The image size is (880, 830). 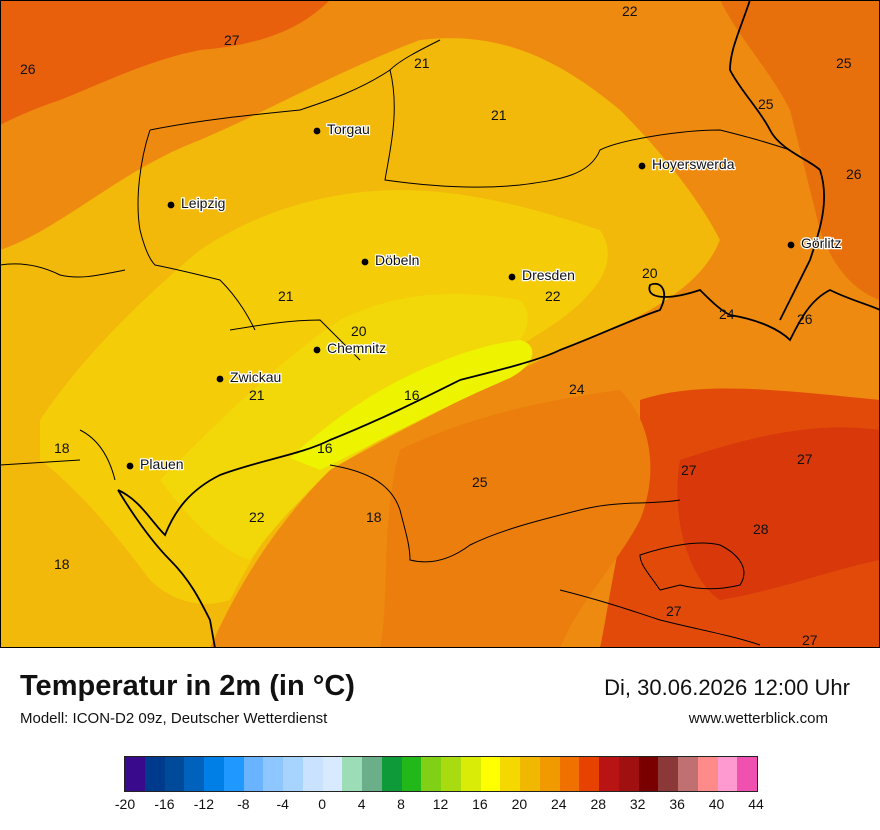 I want to click on temp-zone-25-s, so click(x=515, y=519).